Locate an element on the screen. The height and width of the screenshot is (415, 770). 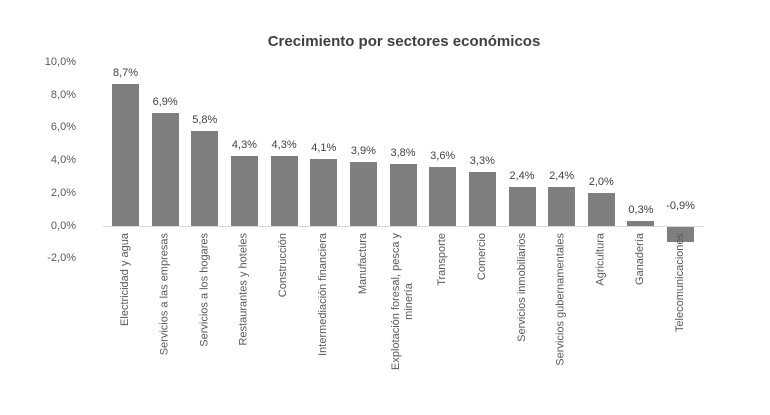
y-tick-label: 8,0% is located at coordinates (63, 94).